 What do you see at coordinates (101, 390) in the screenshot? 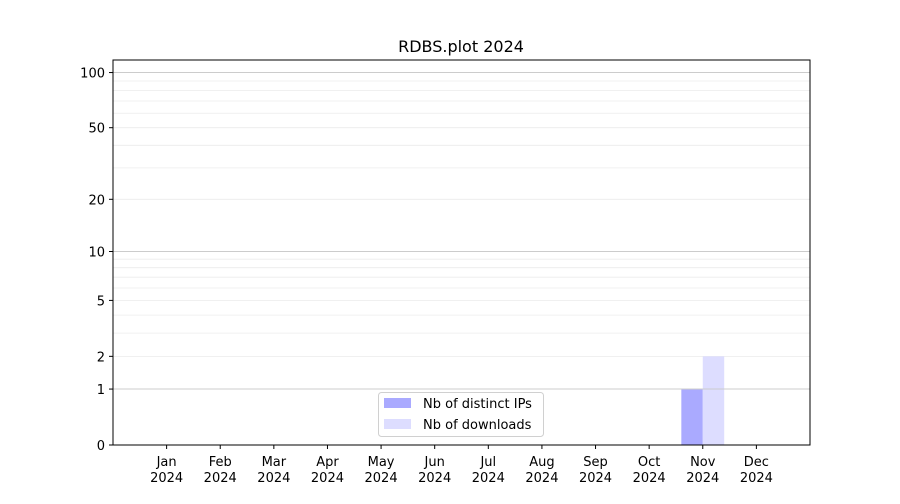
I see `y-tick-label: 1` at bounding box center [101, 390].